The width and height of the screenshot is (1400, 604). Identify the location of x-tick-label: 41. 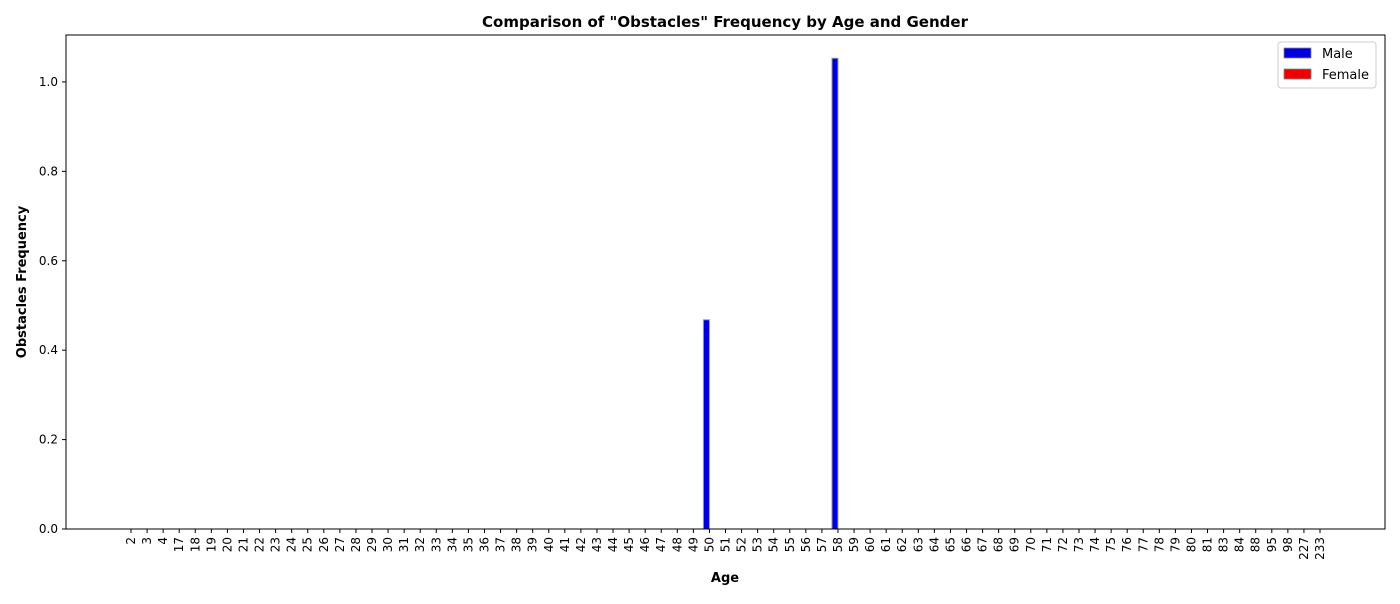
(565, 544).